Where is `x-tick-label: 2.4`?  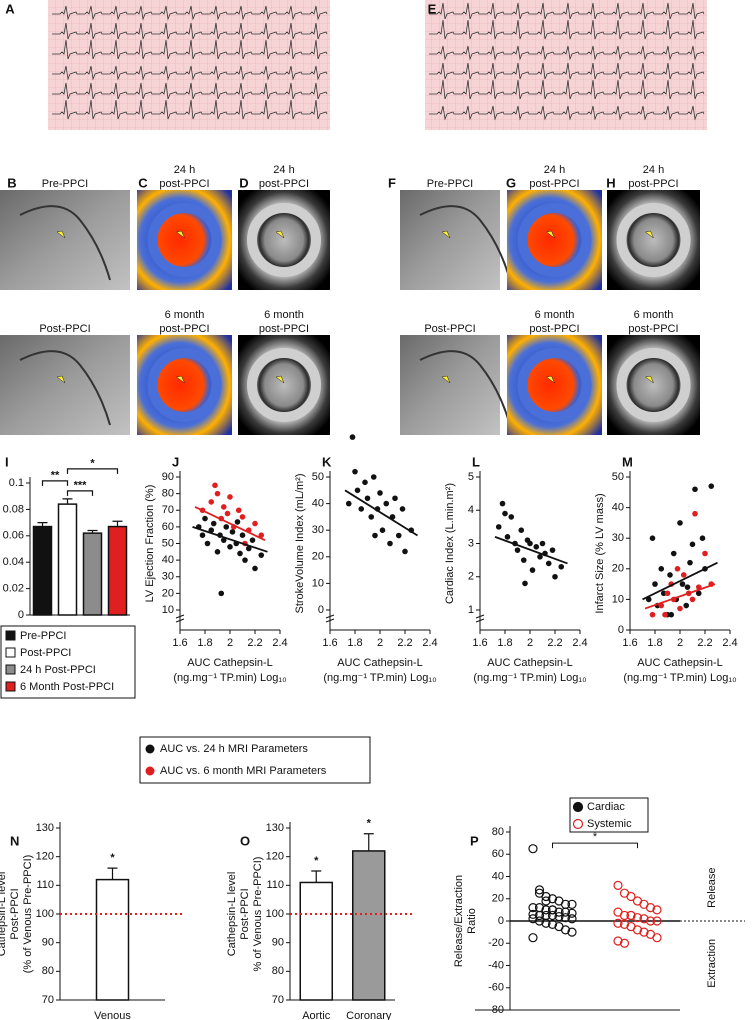 x-tick-label: 2.4 is located at coordinates (279, 643).